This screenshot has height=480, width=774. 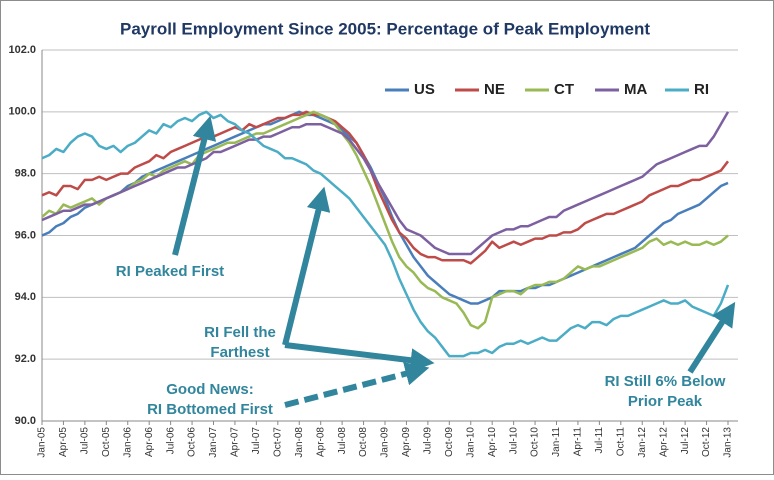 What do you see at coordinates (564, 89) in the screenshot?
I see `legend-label: CT` at bounding box center [564, 89].